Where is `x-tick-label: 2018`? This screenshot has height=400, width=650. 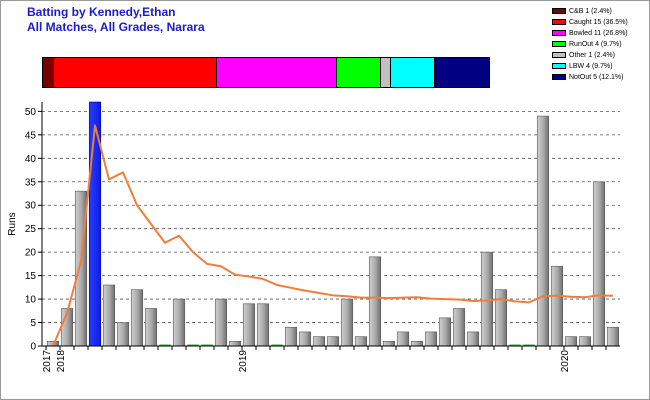
x-tick-label: 2018 is located at coordinates (61, 361).